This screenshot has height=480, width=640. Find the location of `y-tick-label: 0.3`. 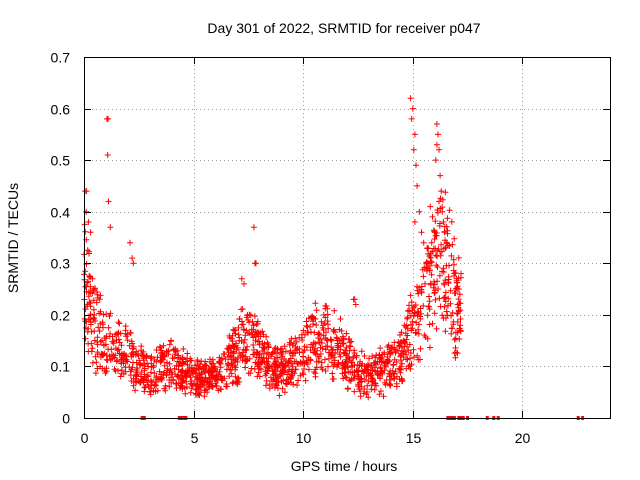

y-tick-label: 0.3 is located at coordinates (61, 264).